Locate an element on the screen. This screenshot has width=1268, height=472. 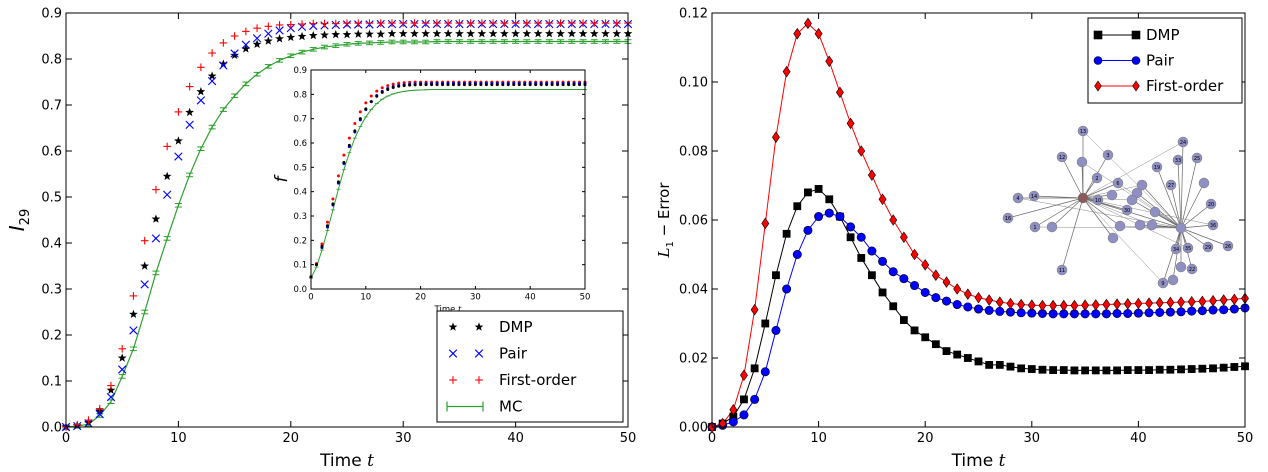
inset-ytick-label: 0.9 is located at coordinates (300, 71).